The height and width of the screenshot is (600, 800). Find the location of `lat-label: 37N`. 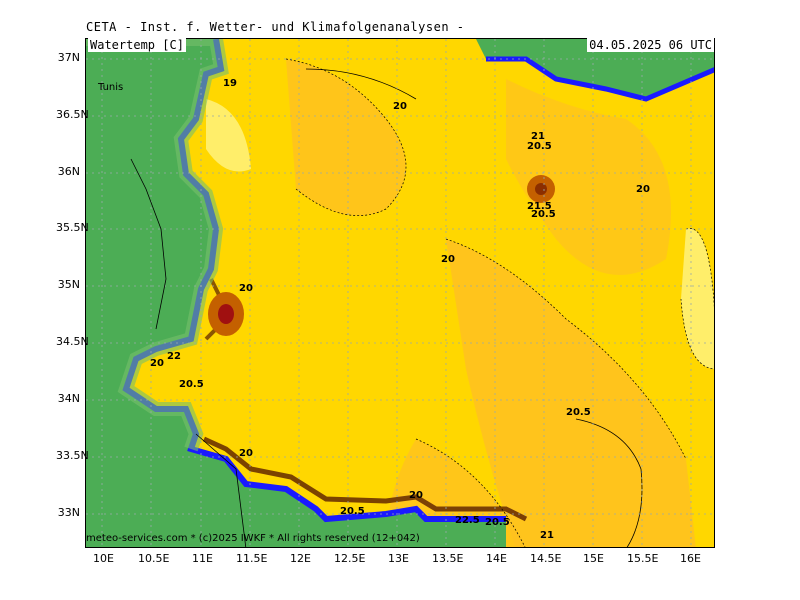

lat-label: 37N is located at coordinates (68, 57).